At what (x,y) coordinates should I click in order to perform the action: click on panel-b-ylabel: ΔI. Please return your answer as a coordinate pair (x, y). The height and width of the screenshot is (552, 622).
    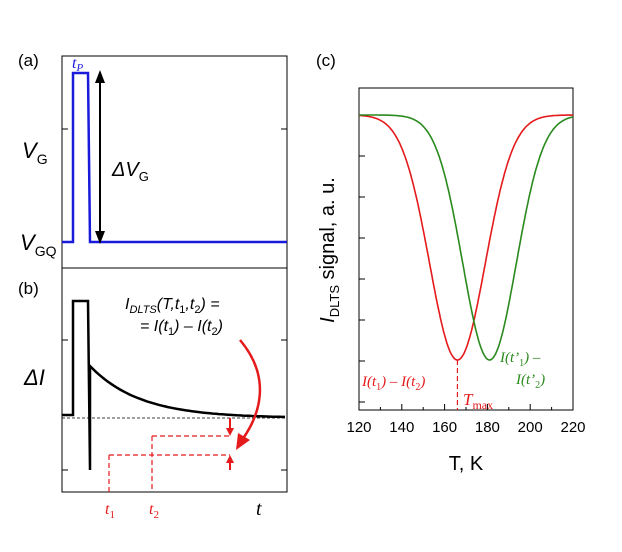
    Looking at the image, I should click on (34, 377).